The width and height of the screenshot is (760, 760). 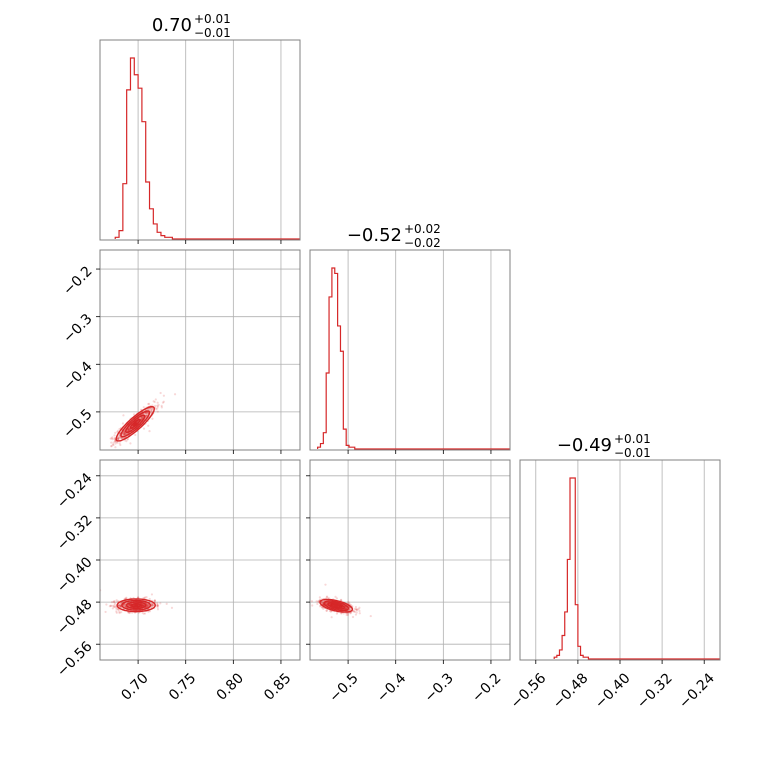 What do you see at coordinates (200, 350) in the screenshot?
I see `panel-frame` at bounding box center [200, 350].